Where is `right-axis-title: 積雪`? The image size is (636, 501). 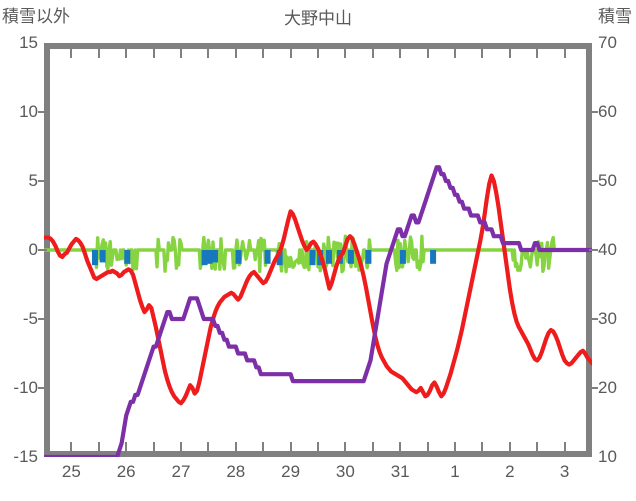 right-axis-title: 積雪 is located at coordinates (615, 16).